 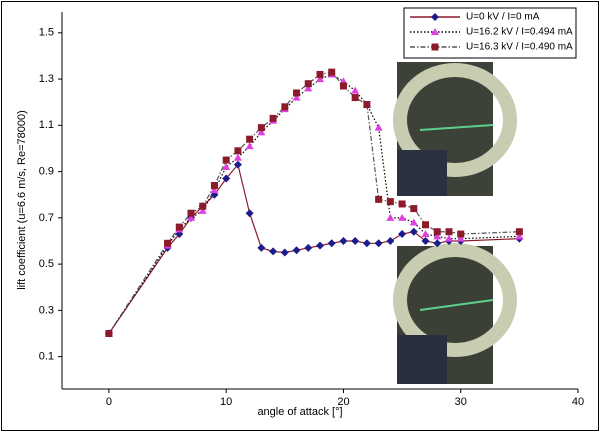 I want to click on x-tick-label: 40, so click(x=578, y=402).